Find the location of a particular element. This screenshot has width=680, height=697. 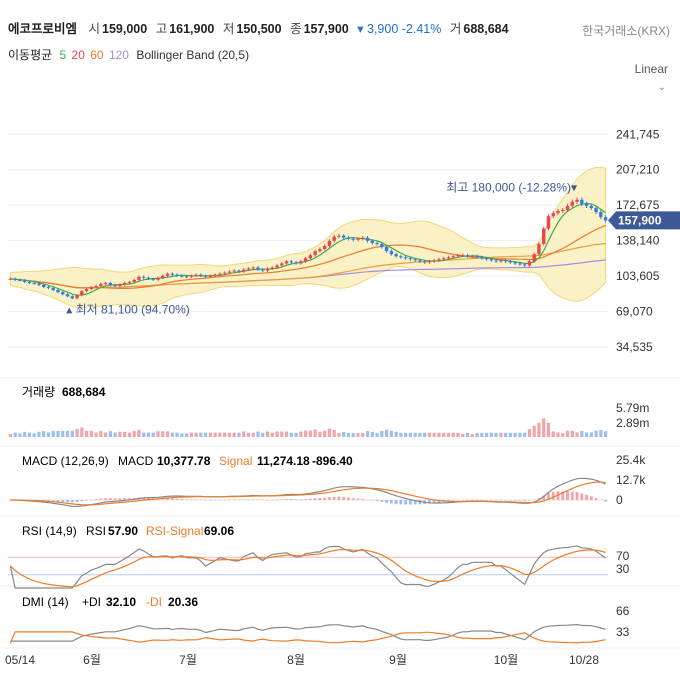

date-tick: 10/28 is located at coordinates (584, 660).